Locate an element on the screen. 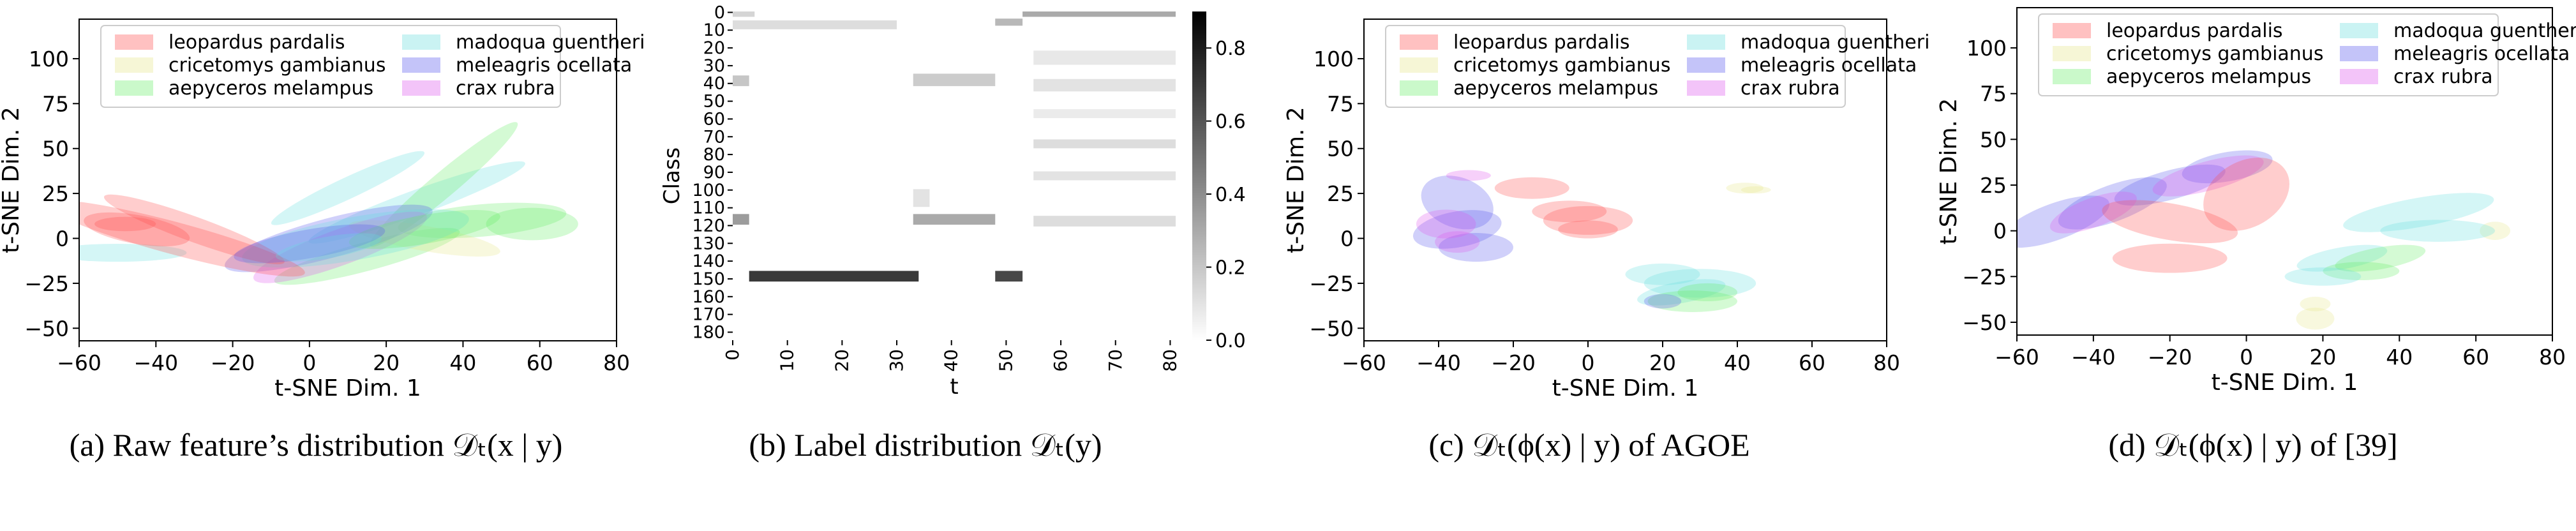 The height and width of the screenshot is (531, 2576). x-axis-label: t-SNE Dim. 1 is located at coordinates (1625, 388).